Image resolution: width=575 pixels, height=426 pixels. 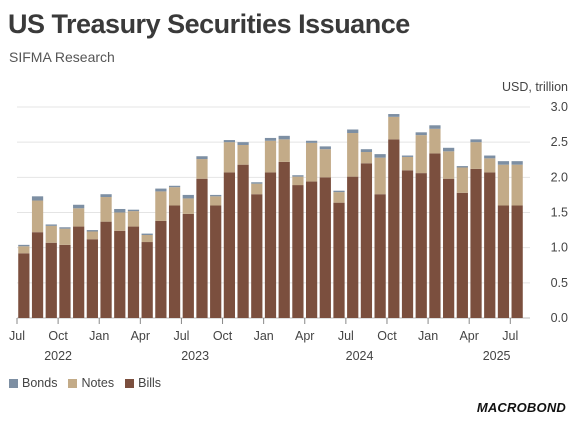 I want to click on x-tick-label-6: Jan, so click(x=264, y=336).